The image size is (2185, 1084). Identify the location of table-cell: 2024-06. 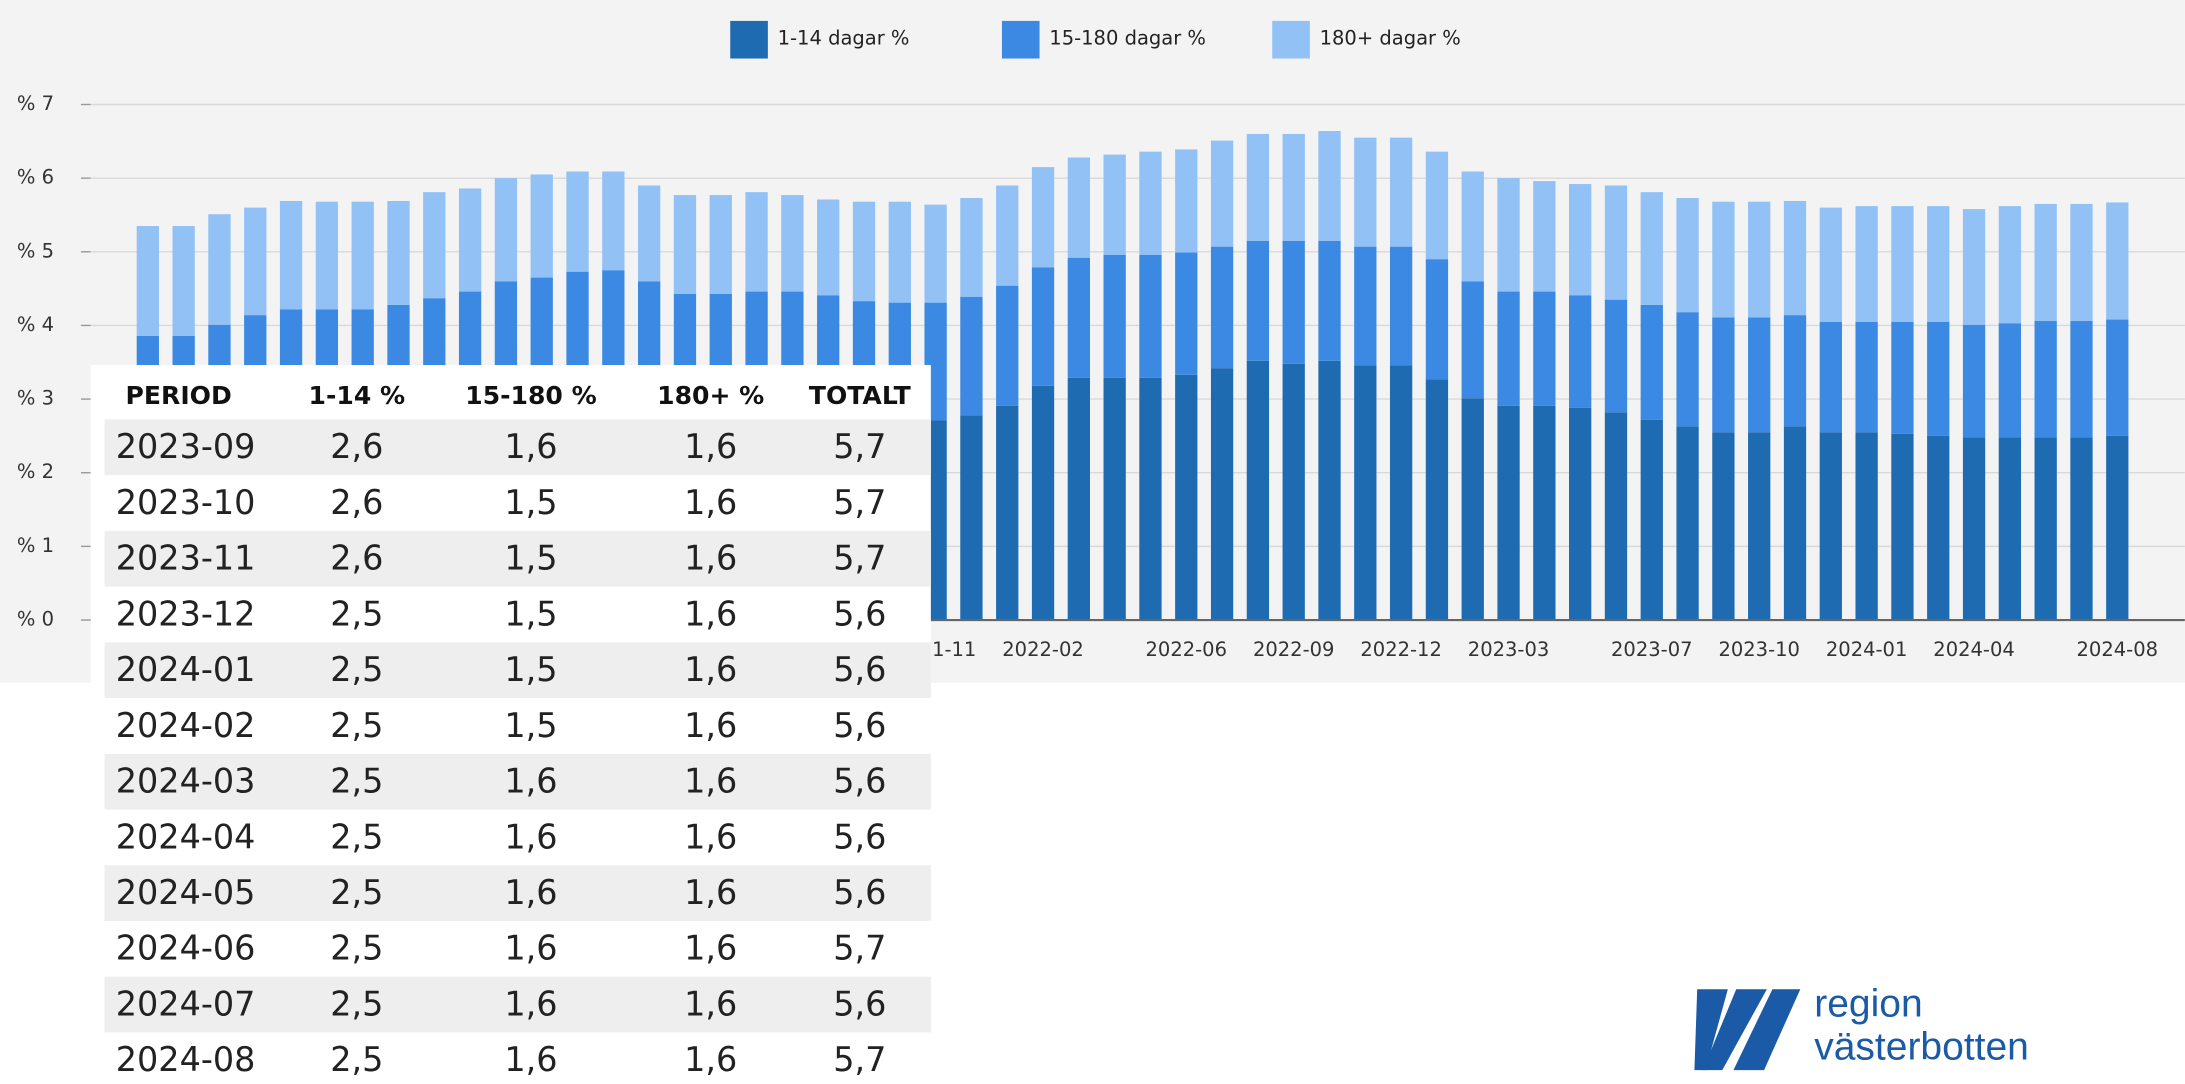
(186, 948).